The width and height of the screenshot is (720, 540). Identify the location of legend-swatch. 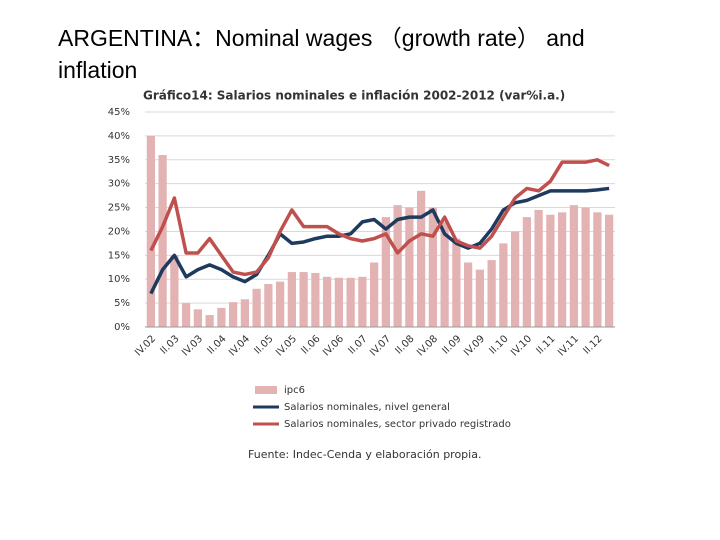
(266, 390).